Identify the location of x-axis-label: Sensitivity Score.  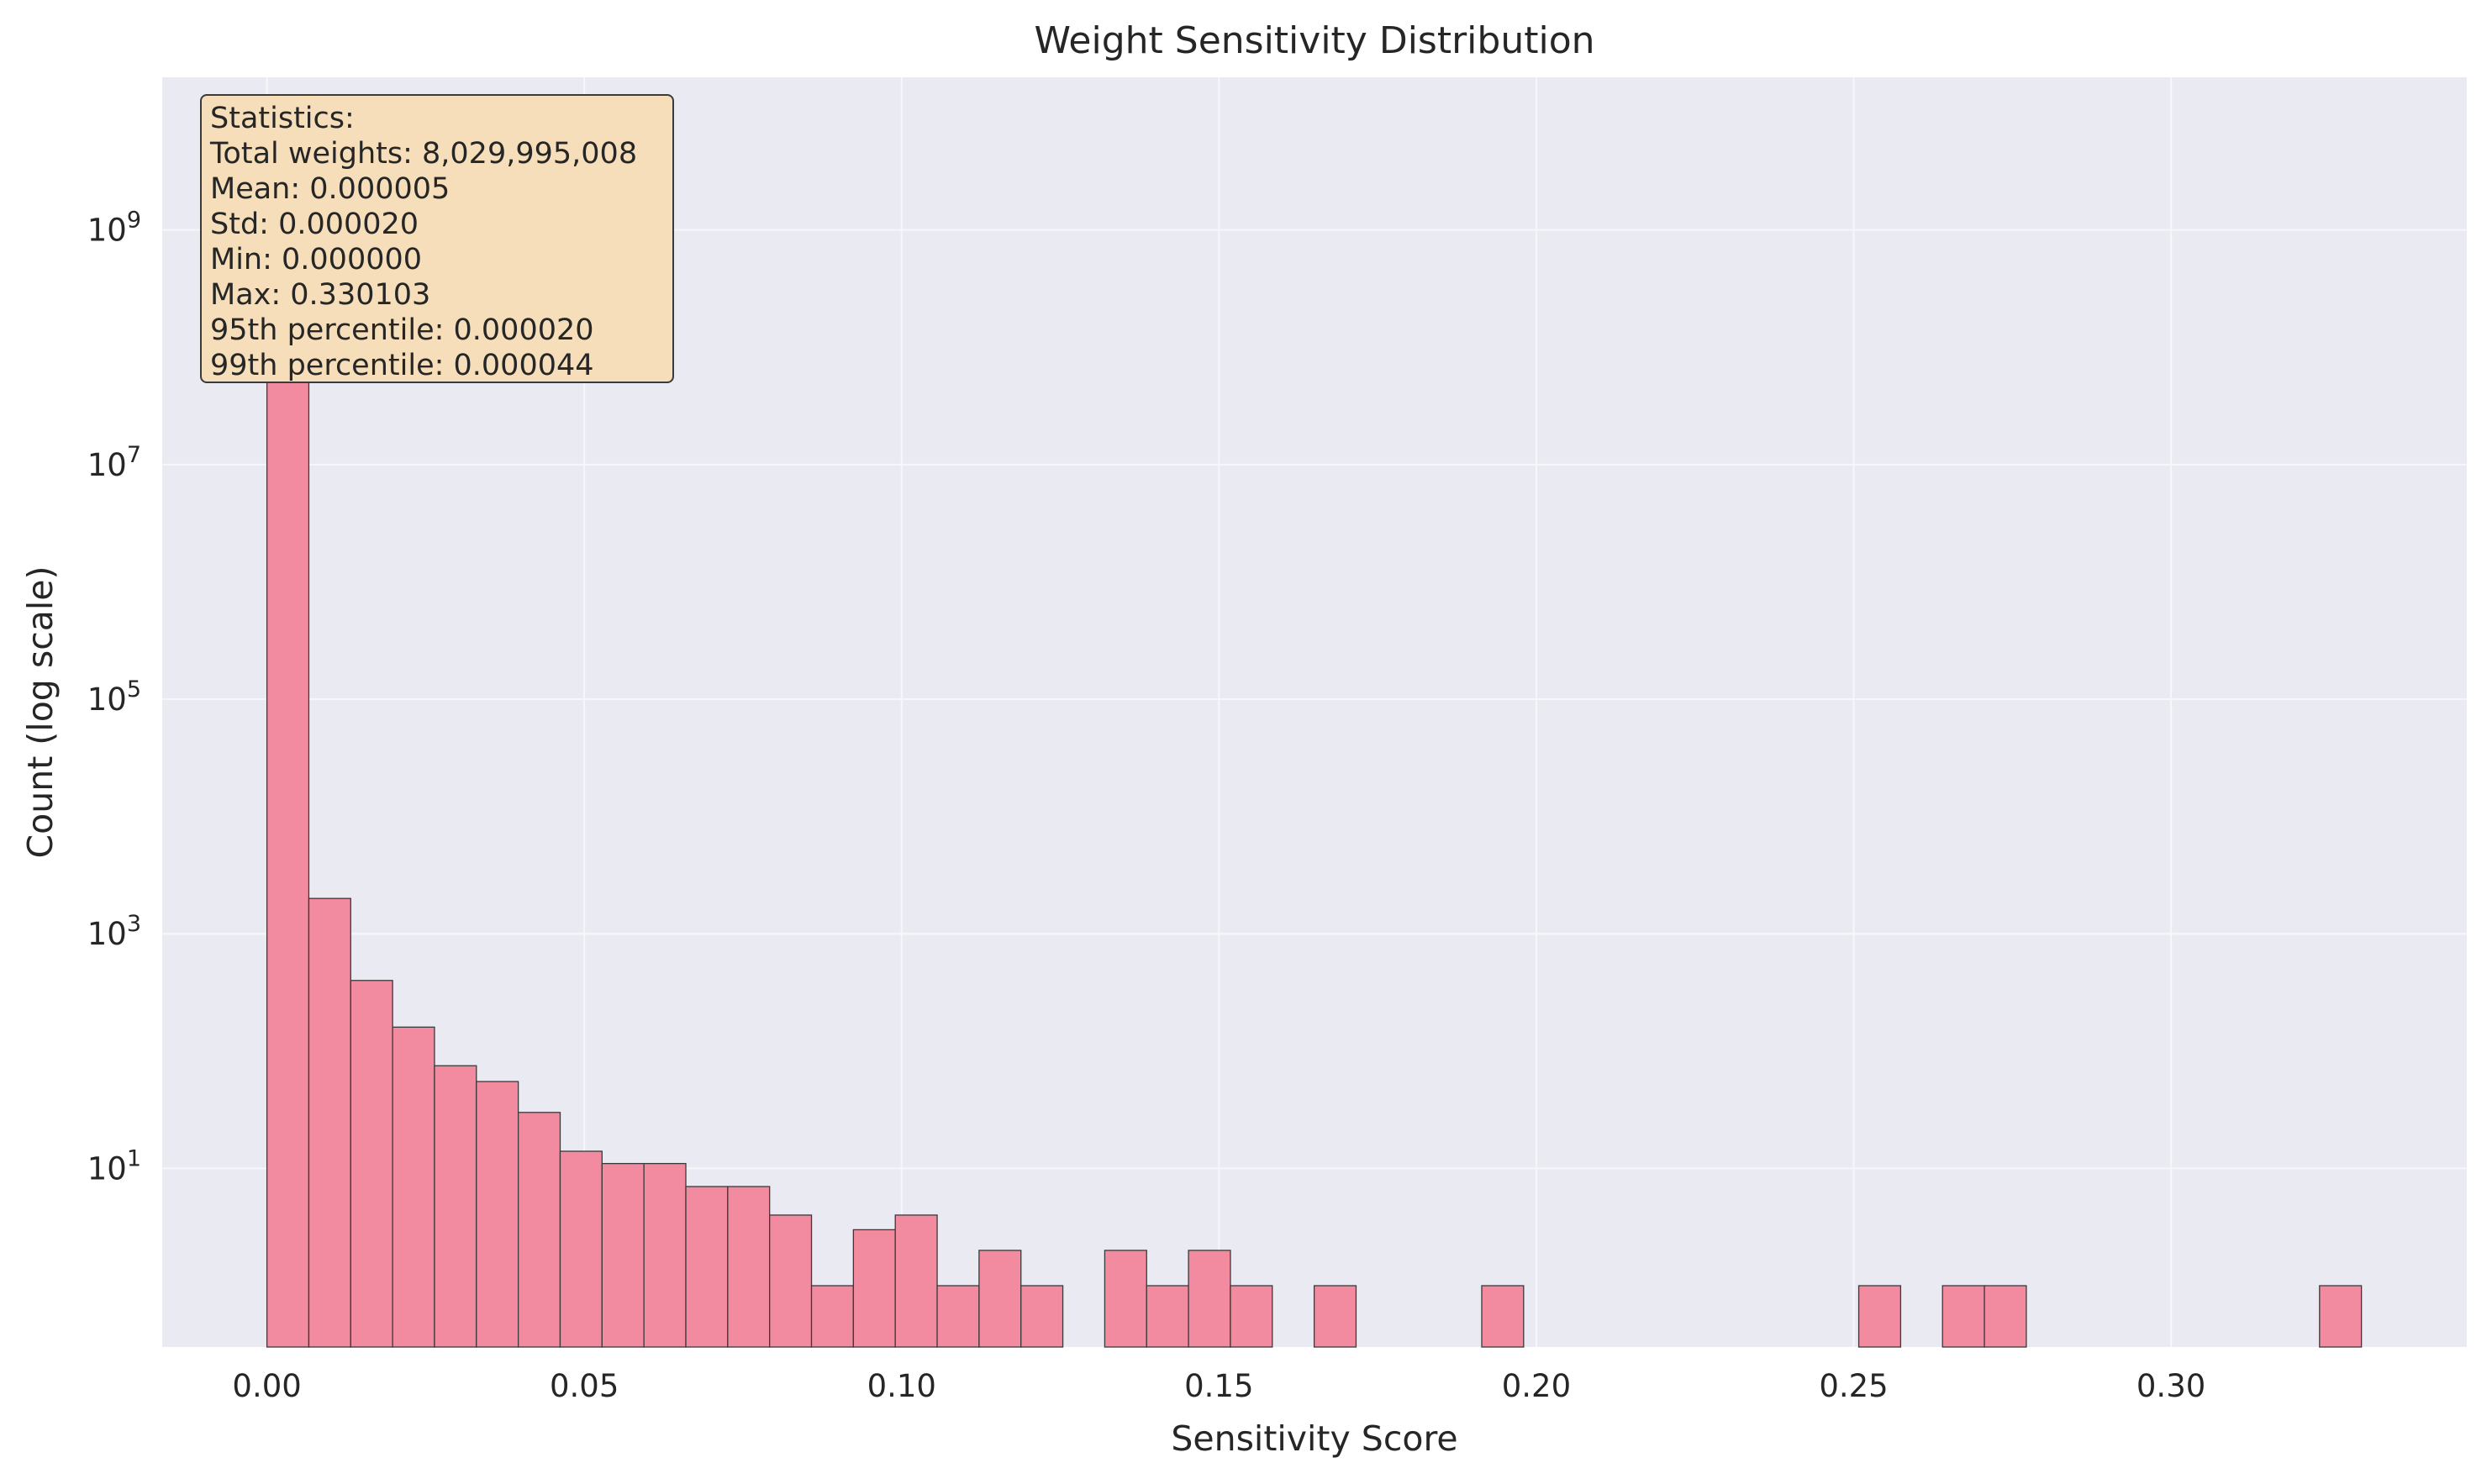
(1314, 1438).